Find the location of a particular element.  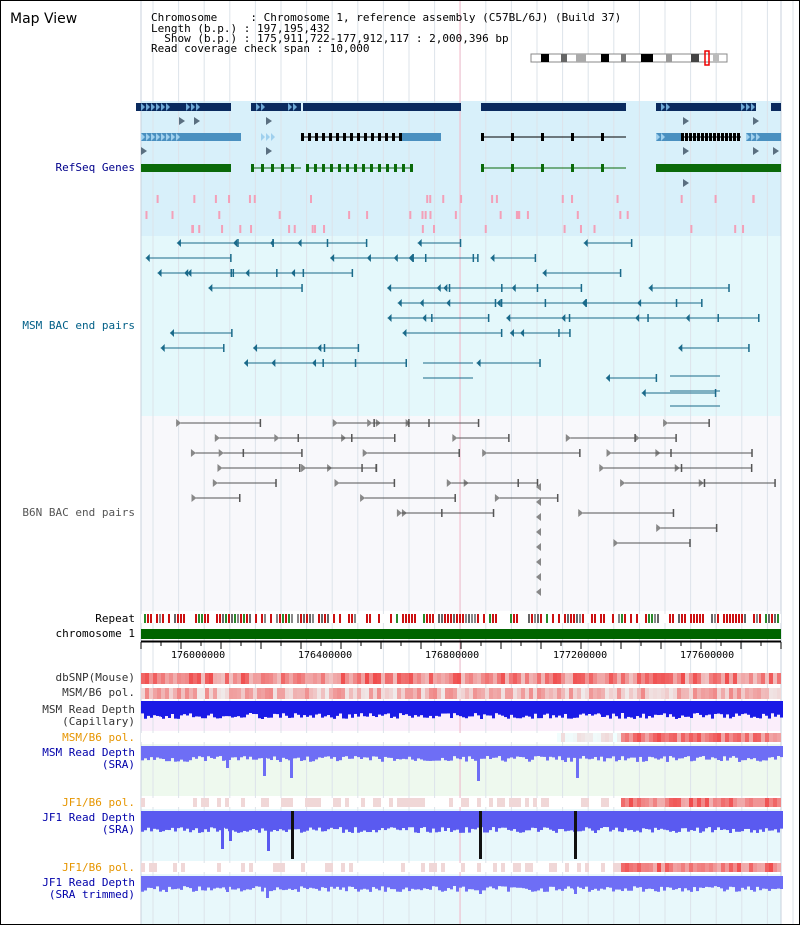

track-label-msm-pol-2: MSM/B6 pol. is located at coordinates (98, 737).